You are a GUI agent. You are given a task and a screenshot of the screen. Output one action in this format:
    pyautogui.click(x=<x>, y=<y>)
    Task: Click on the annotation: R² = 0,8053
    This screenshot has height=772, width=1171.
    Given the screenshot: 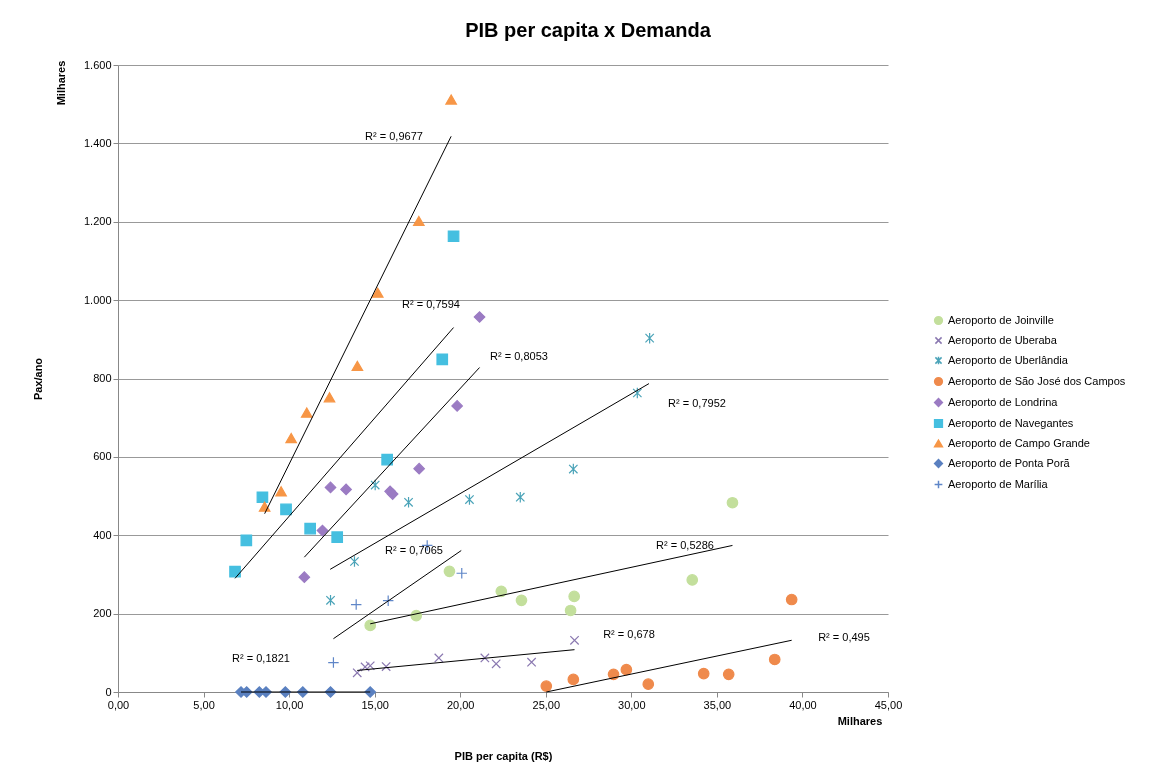 What is the action you would take?
    pyautogui.click(x=519, y=356)
    